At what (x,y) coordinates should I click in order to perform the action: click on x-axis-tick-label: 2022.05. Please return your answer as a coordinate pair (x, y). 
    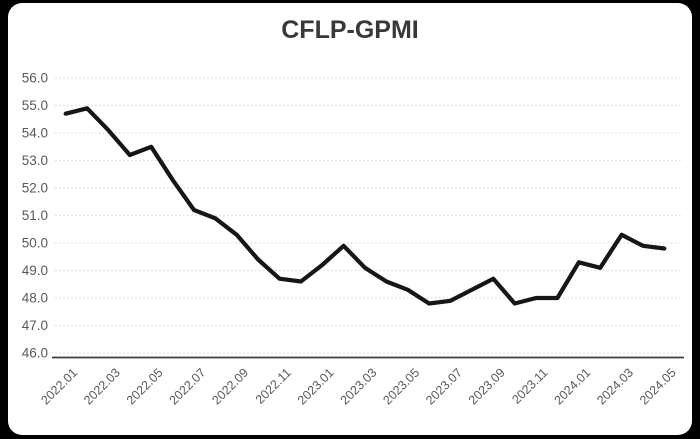
    Looking at the image, I should click on (145, 387).